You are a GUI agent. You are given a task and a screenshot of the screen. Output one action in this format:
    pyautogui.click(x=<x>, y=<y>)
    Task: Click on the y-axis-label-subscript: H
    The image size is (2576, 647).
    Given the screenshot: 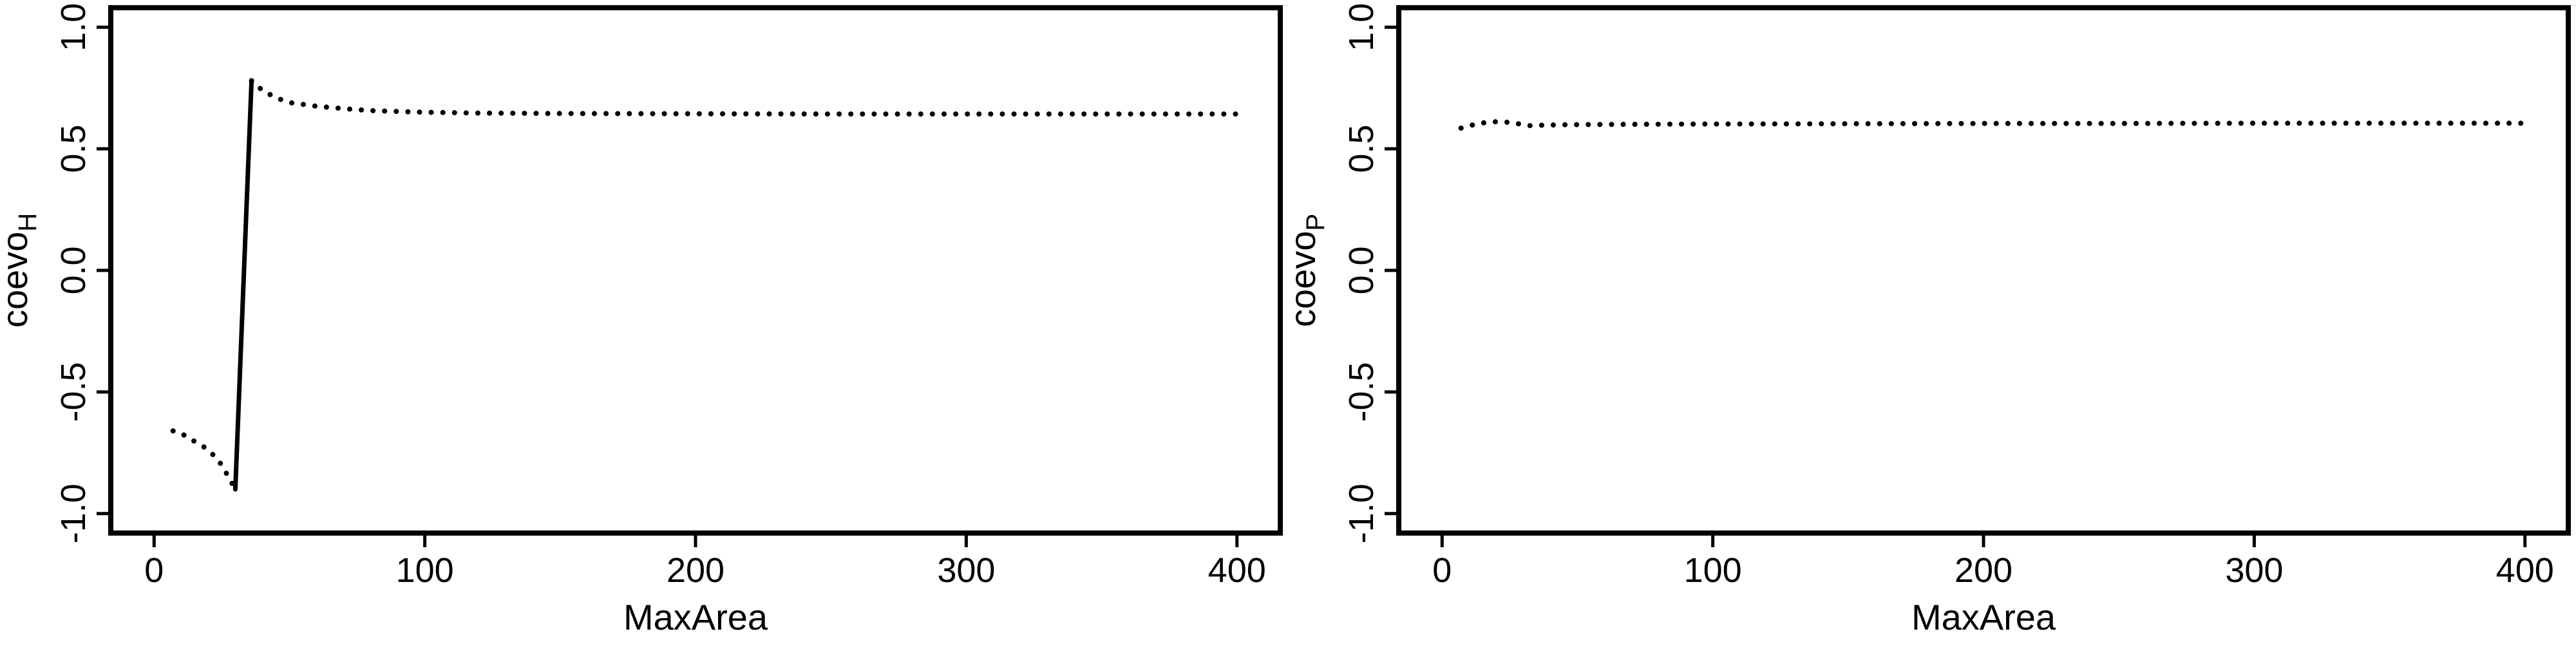 What is the action you would take?
    pyautogui.click(x=28, y=223)
    